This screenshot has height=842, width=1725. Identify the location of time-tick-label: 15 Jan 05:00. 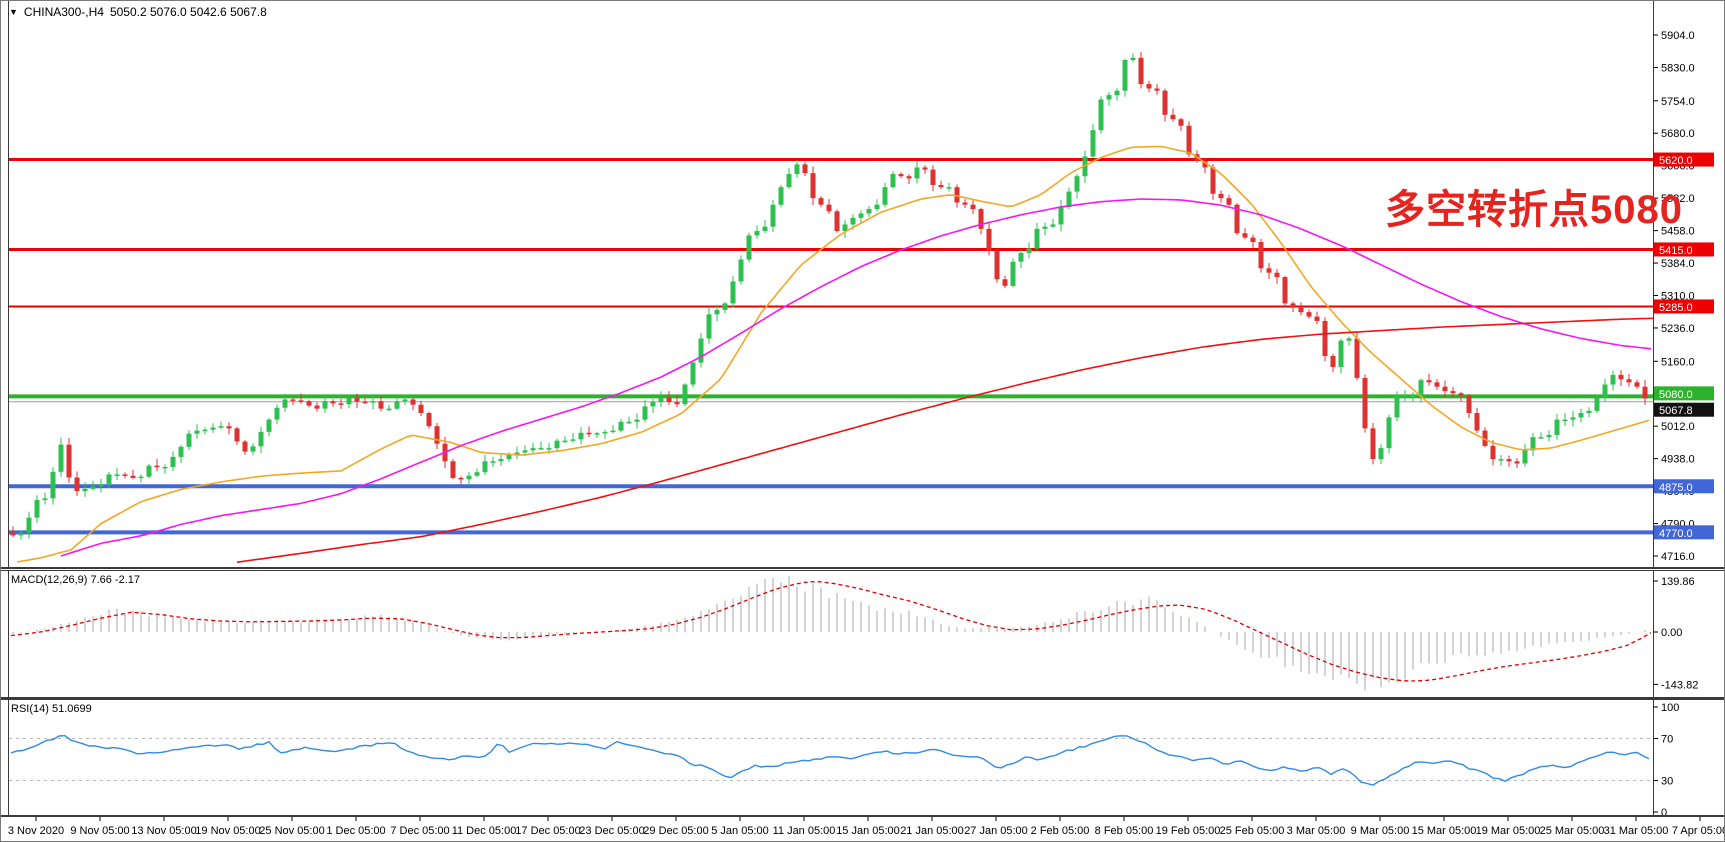
(868, 831).